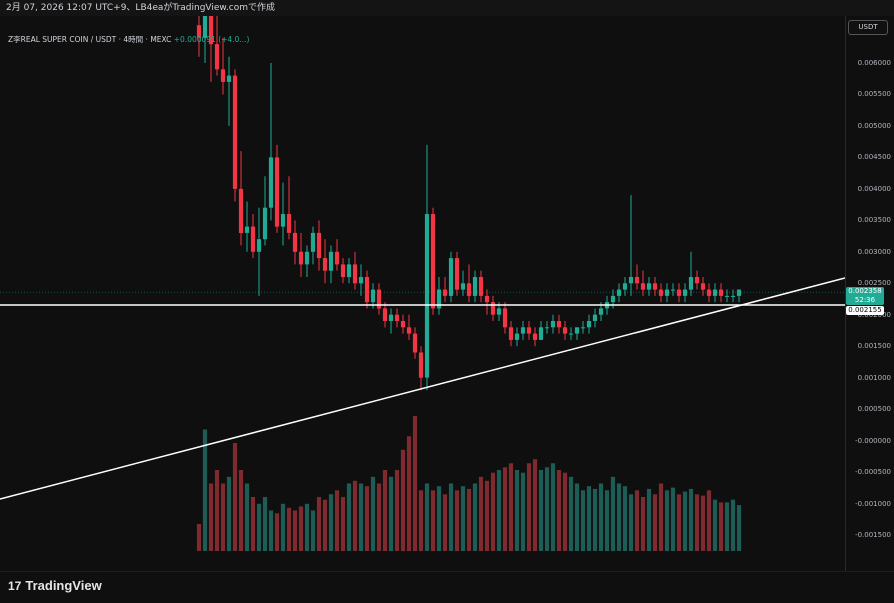 The image size is (894, 603). What do you see at coordinates (55, 585) in the screenshot?
I see `tradingview-logo: 17 TradingView` at bounding box center [55, 585].